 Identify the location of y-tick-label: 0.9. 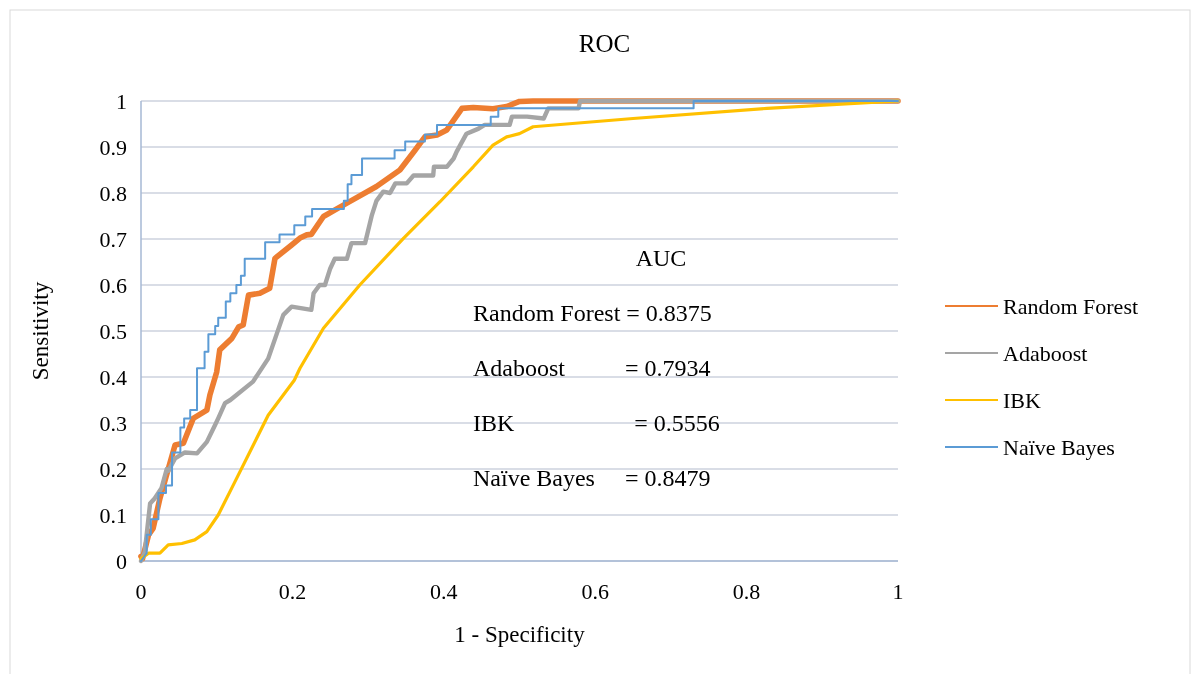
(113, 147).